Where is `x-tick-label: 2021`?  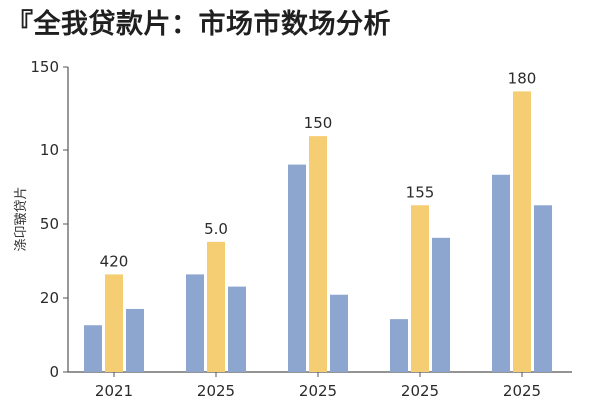 x-tick-label: 2021 is located at coordinates (114, 391).